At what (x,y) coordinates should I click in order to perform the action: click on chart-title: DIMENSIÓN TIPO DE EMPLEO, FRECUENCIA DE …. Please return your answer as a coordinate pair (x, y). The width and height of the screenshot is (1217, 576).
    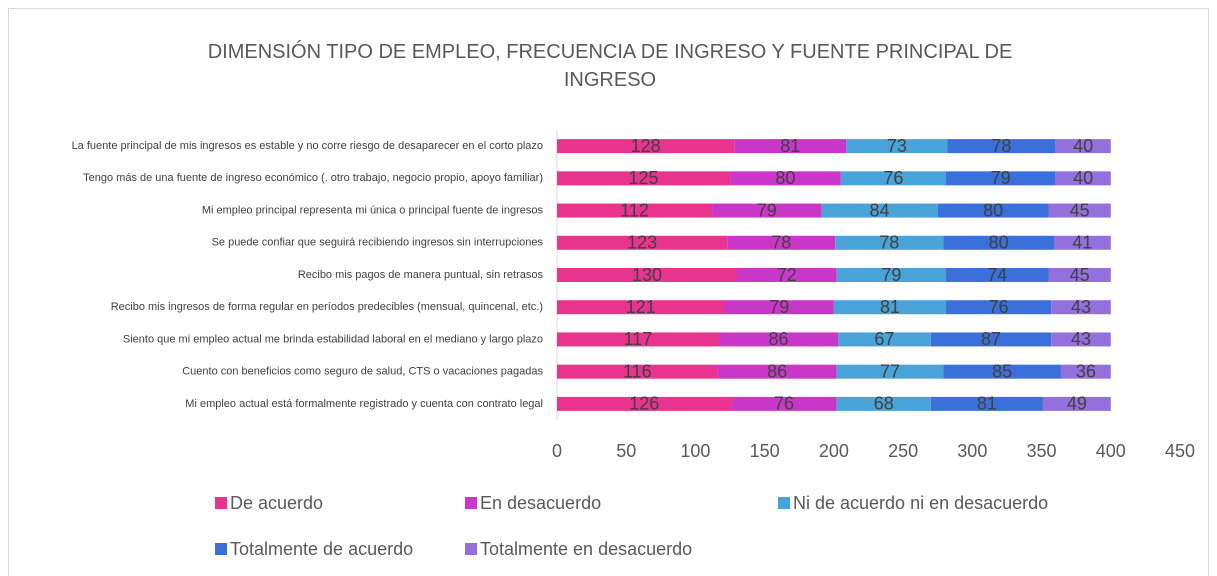
    Looking at the image, I should click on (610, 66).